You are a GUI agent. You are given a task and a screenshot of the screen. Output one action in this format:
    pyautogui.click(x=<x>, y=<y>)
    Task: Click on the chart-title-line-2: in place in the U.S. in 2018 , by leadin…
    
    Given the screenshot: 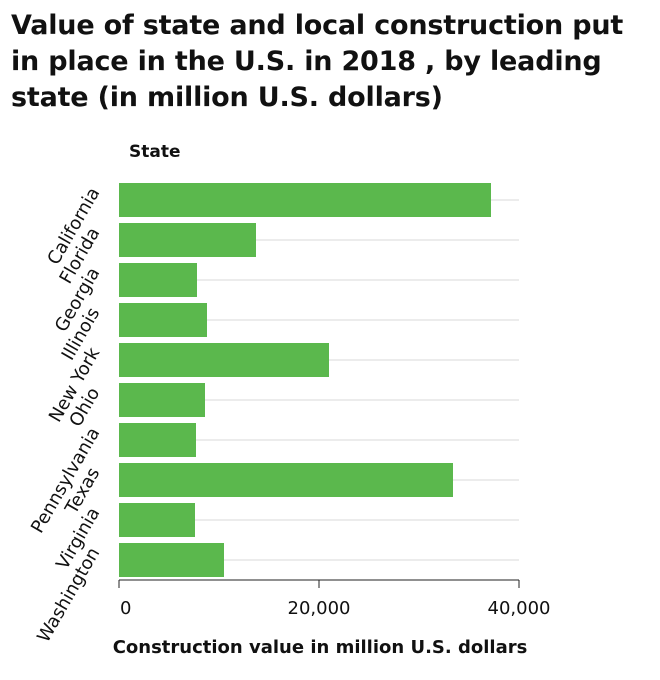 What is the action you would take?
    pyautogui.click(x=306, y=61)
    